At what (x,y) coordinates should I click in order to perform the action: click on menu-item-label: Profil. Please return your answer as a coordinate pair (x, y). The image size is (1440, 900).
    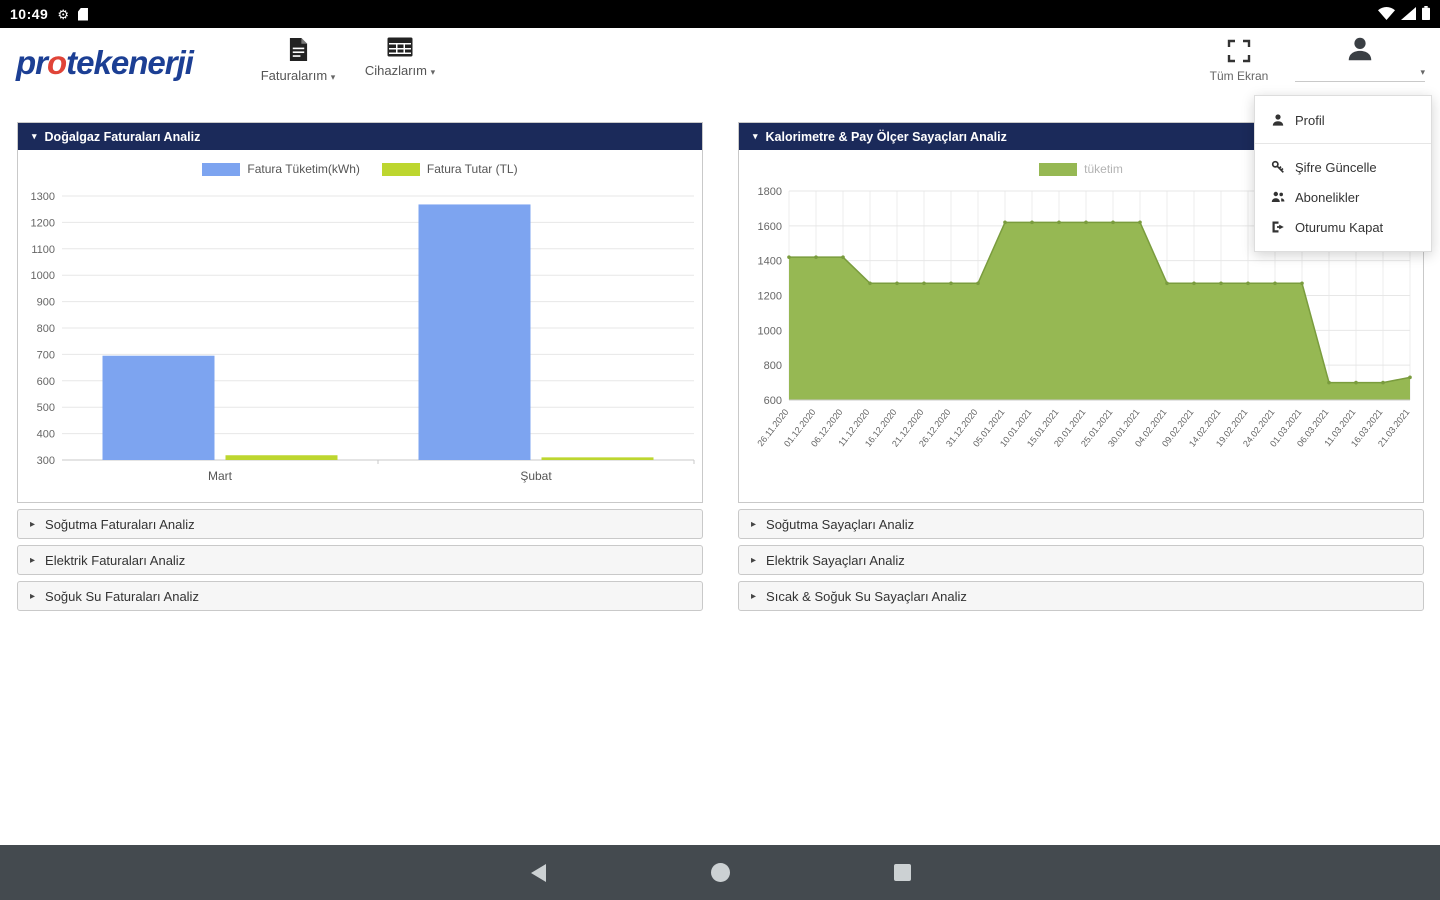
    Looking at the image, I should click on (1310, 120).